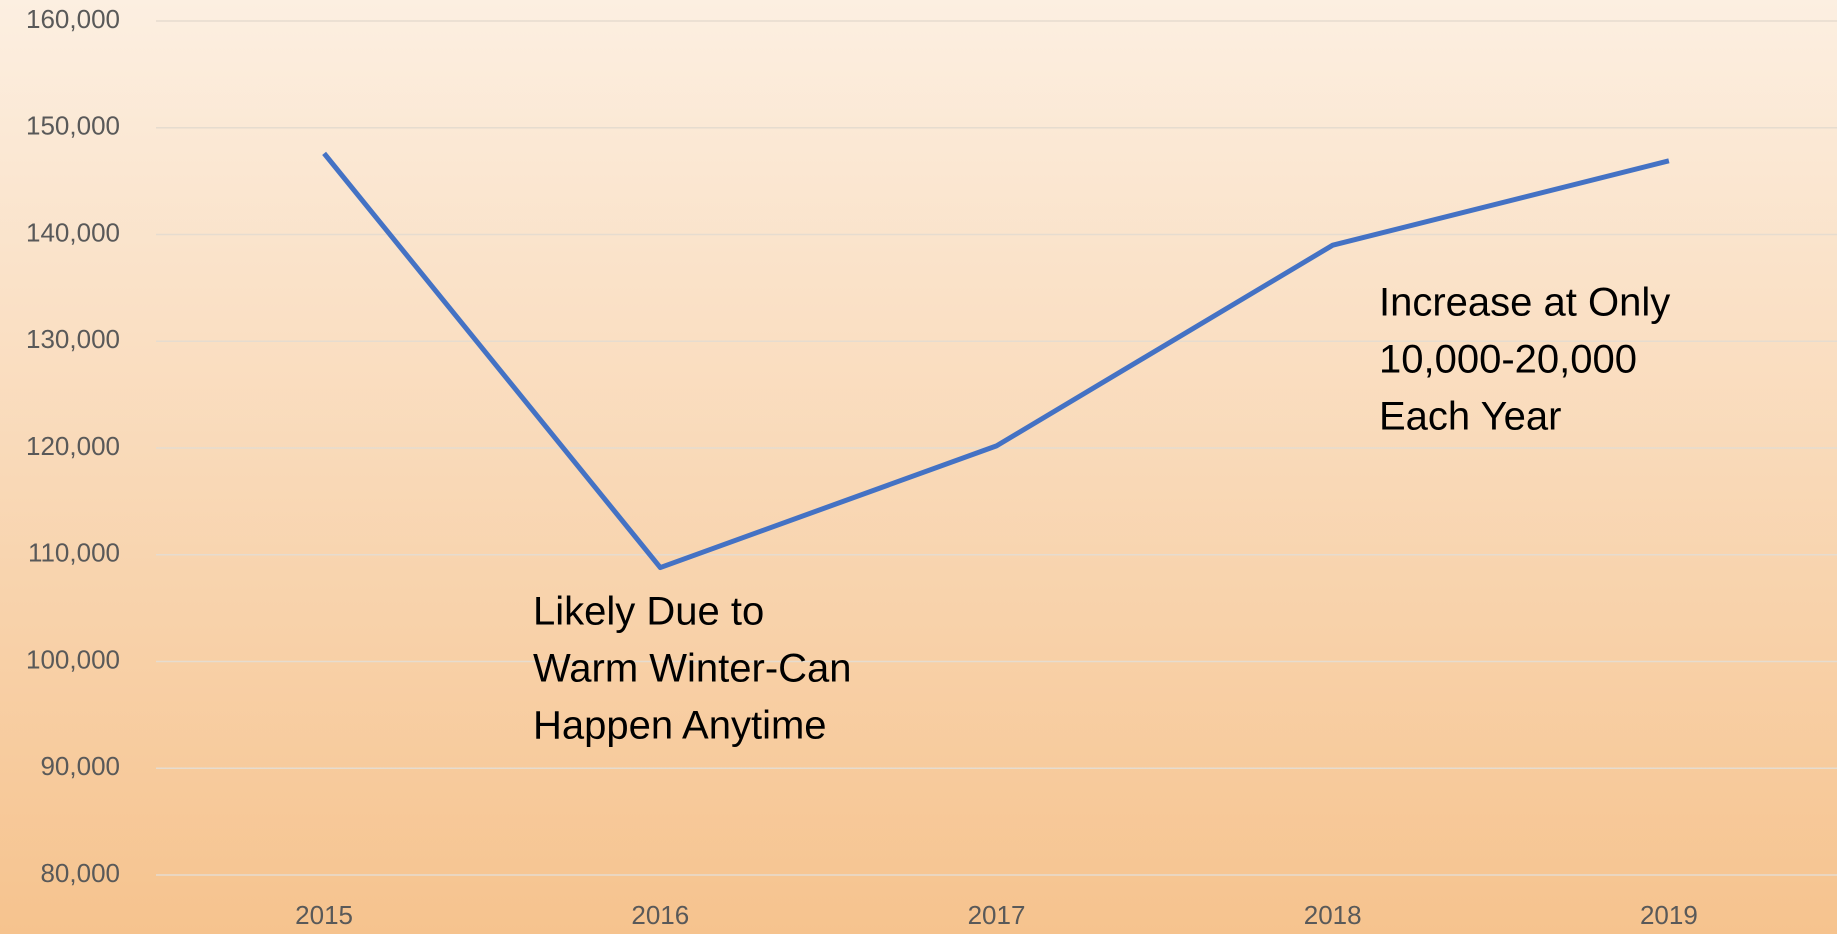 This screenshot has height=934, width=1837. What do you see at coordinates (997, 915) in the screenshot?
I see `x-tick-label: 2017` at bounding box center [997, 915].